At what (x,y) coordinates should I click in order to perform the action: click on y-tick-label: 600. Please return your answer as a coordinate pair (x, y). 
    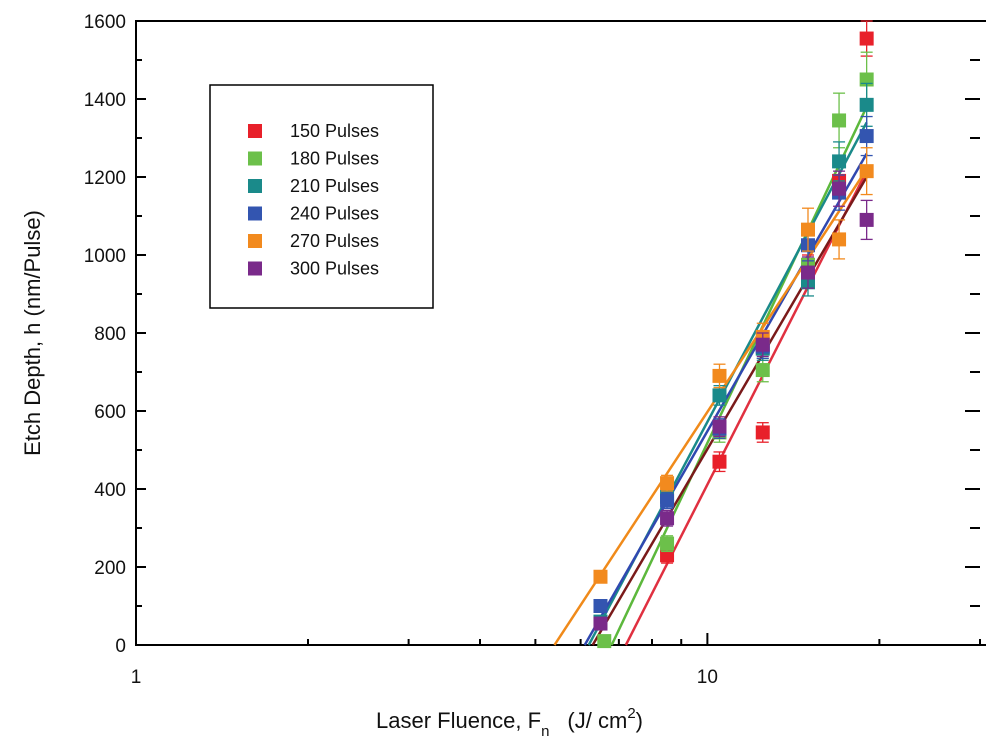
    Looking at the image, I should click on (110, 412).